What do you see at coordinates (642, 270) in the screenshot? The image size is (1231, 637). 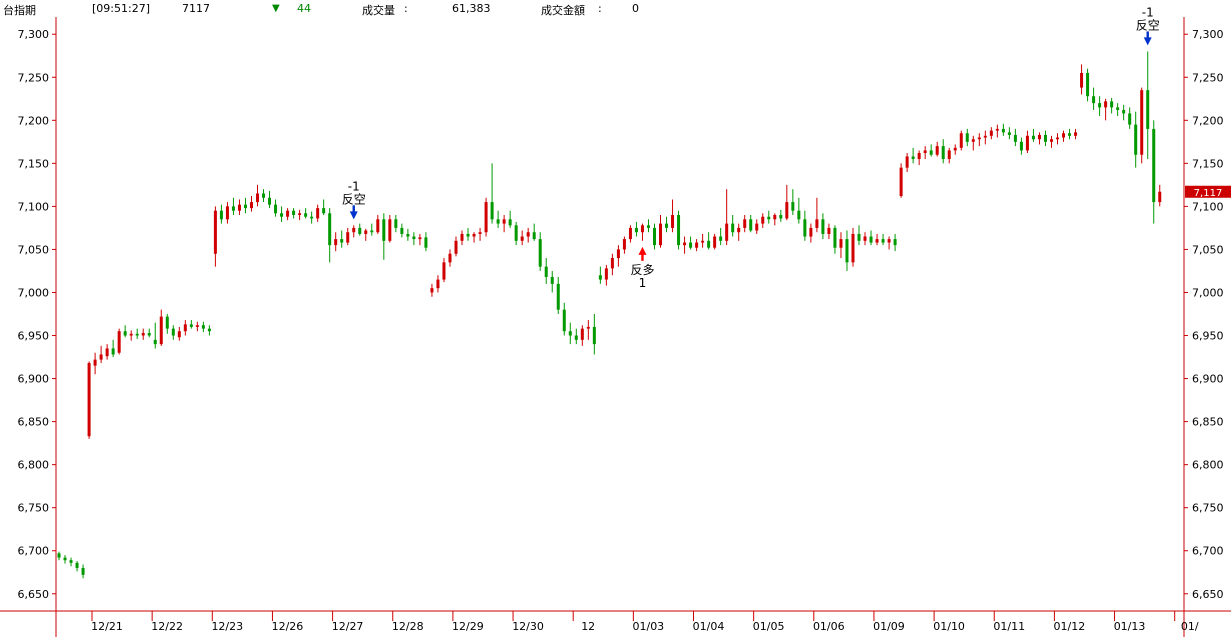 I see `signal-label: 反多` at bounding box center [642, 270].